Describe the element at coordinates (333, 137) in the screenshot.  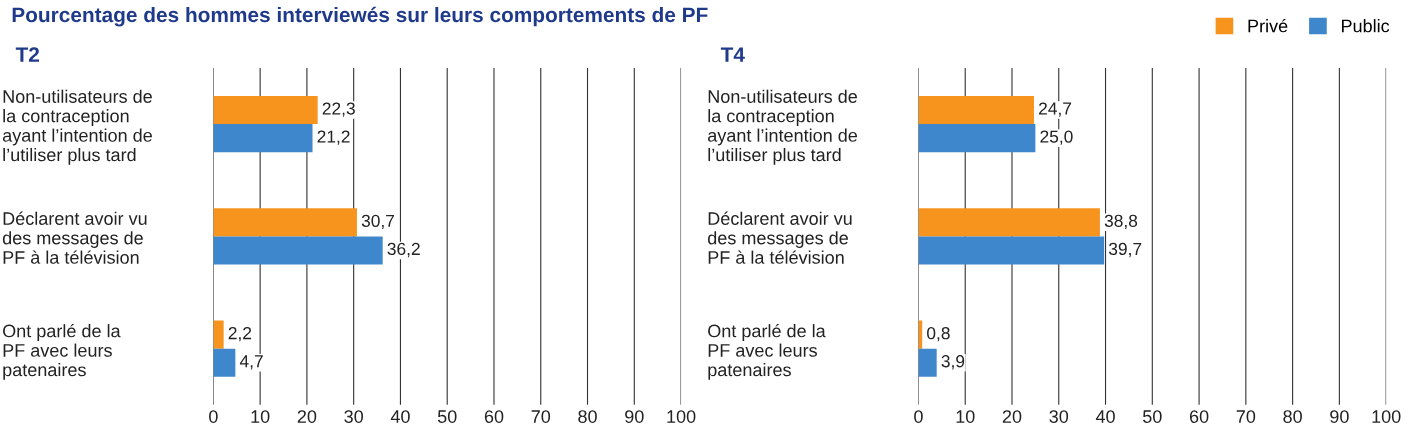
I see `data-label: 21,2` at that location.